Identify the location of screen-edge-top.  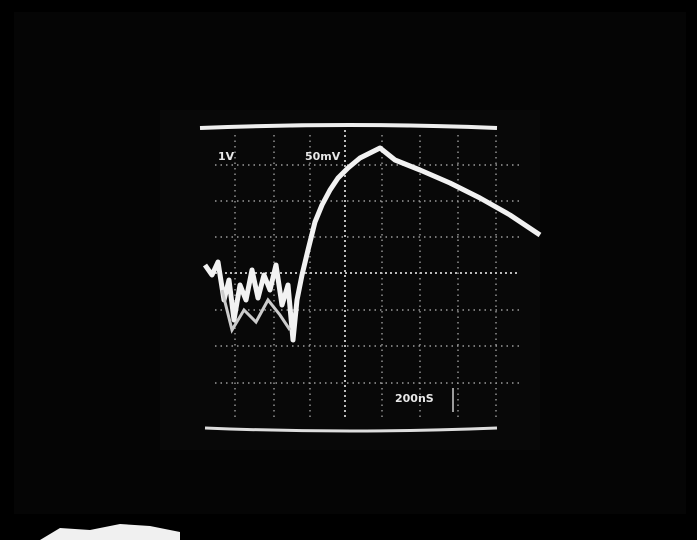
(348, 126).